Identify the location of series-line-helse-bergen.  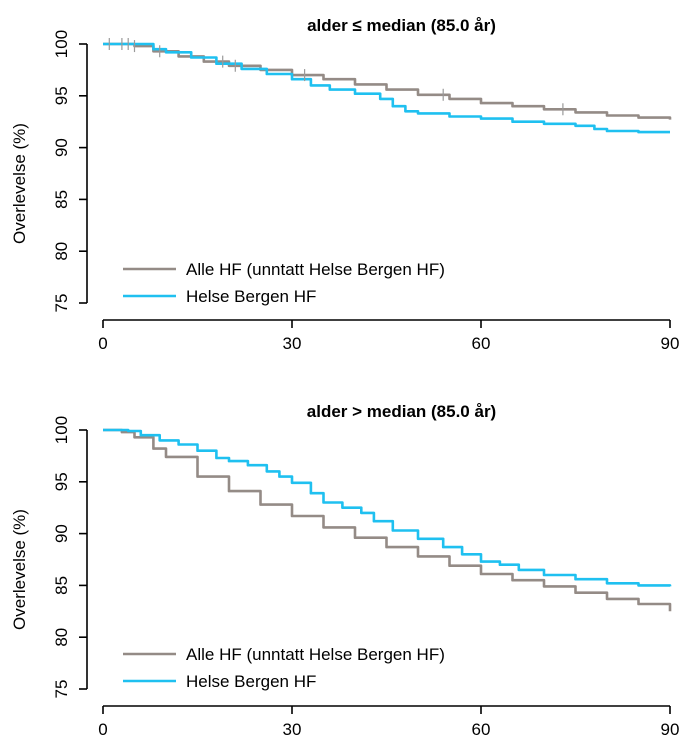
(386, 88).